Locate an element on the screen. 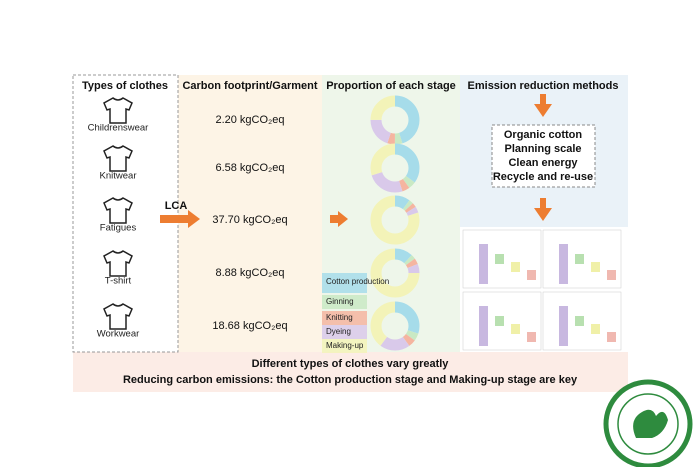 The image size is (700, 467). method-item: Recycle and re-use is located at coordinates (543, 177).